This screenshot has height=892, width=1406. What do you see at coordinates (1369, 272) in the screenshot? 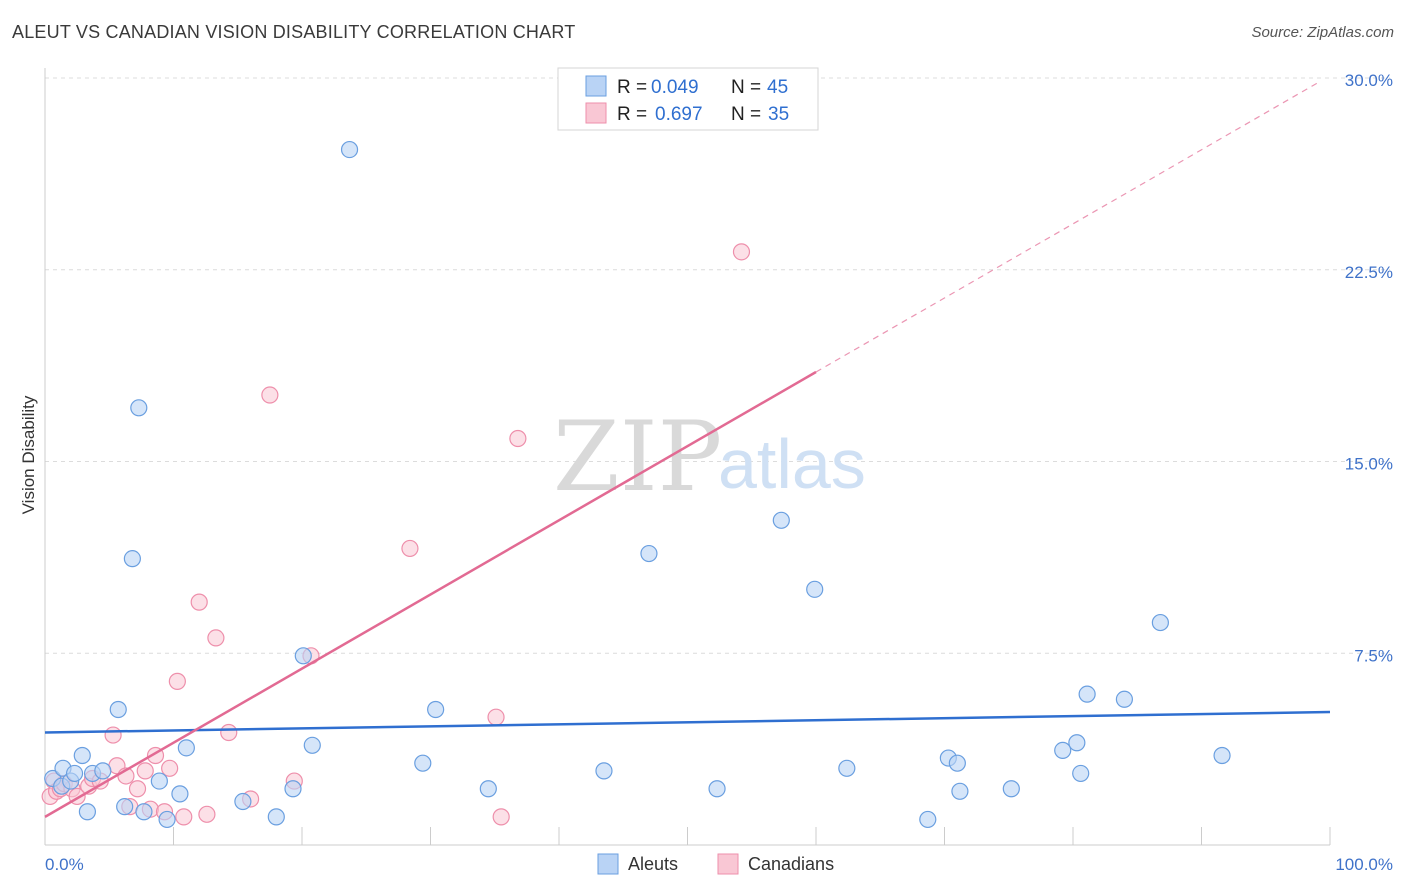
I see `y-tick-label: 22.5%` at bounding box center [1369, 272].